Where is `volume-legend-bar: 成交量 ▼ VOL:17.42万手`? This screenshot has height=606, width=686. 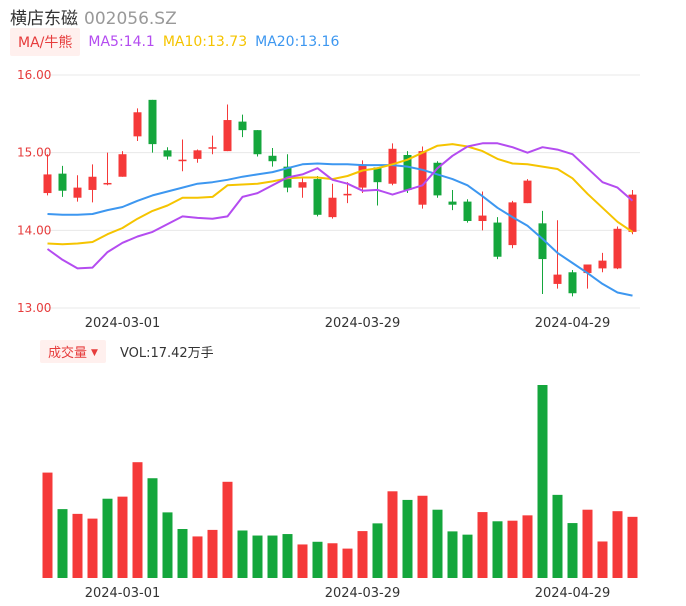 volume-legend-bar: 成交量 ▼ VOL:17.42万手 is located at coordinates (127, 351).